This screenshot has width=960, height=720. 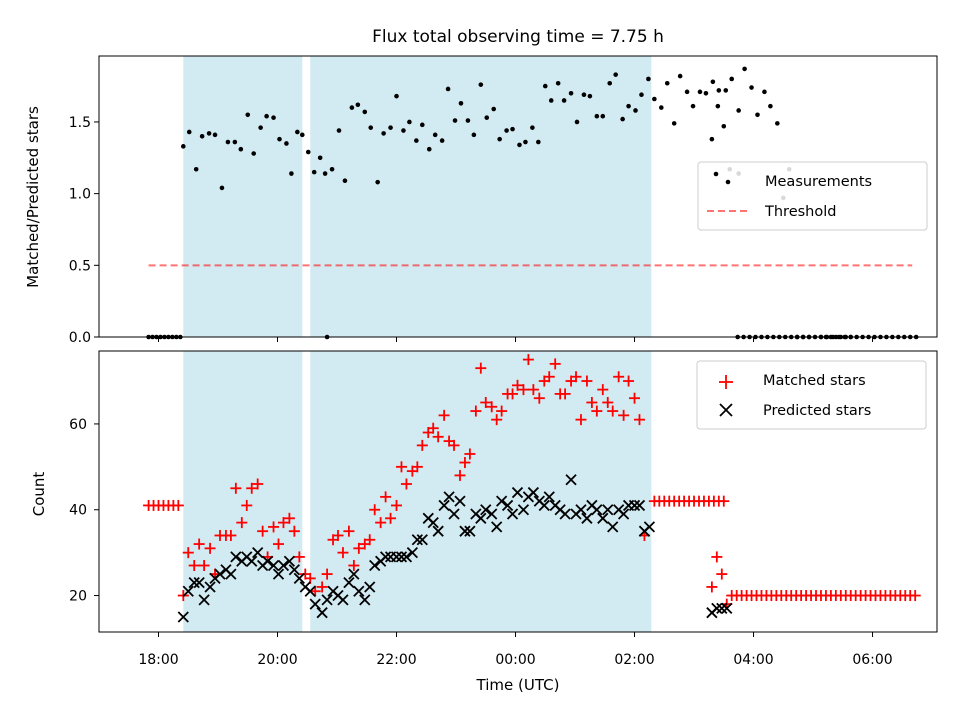 What do you see at coordinates (80, 266) in the screenshot?
I see `y-tick-label: 0.5` at bounding box center [80, 266].